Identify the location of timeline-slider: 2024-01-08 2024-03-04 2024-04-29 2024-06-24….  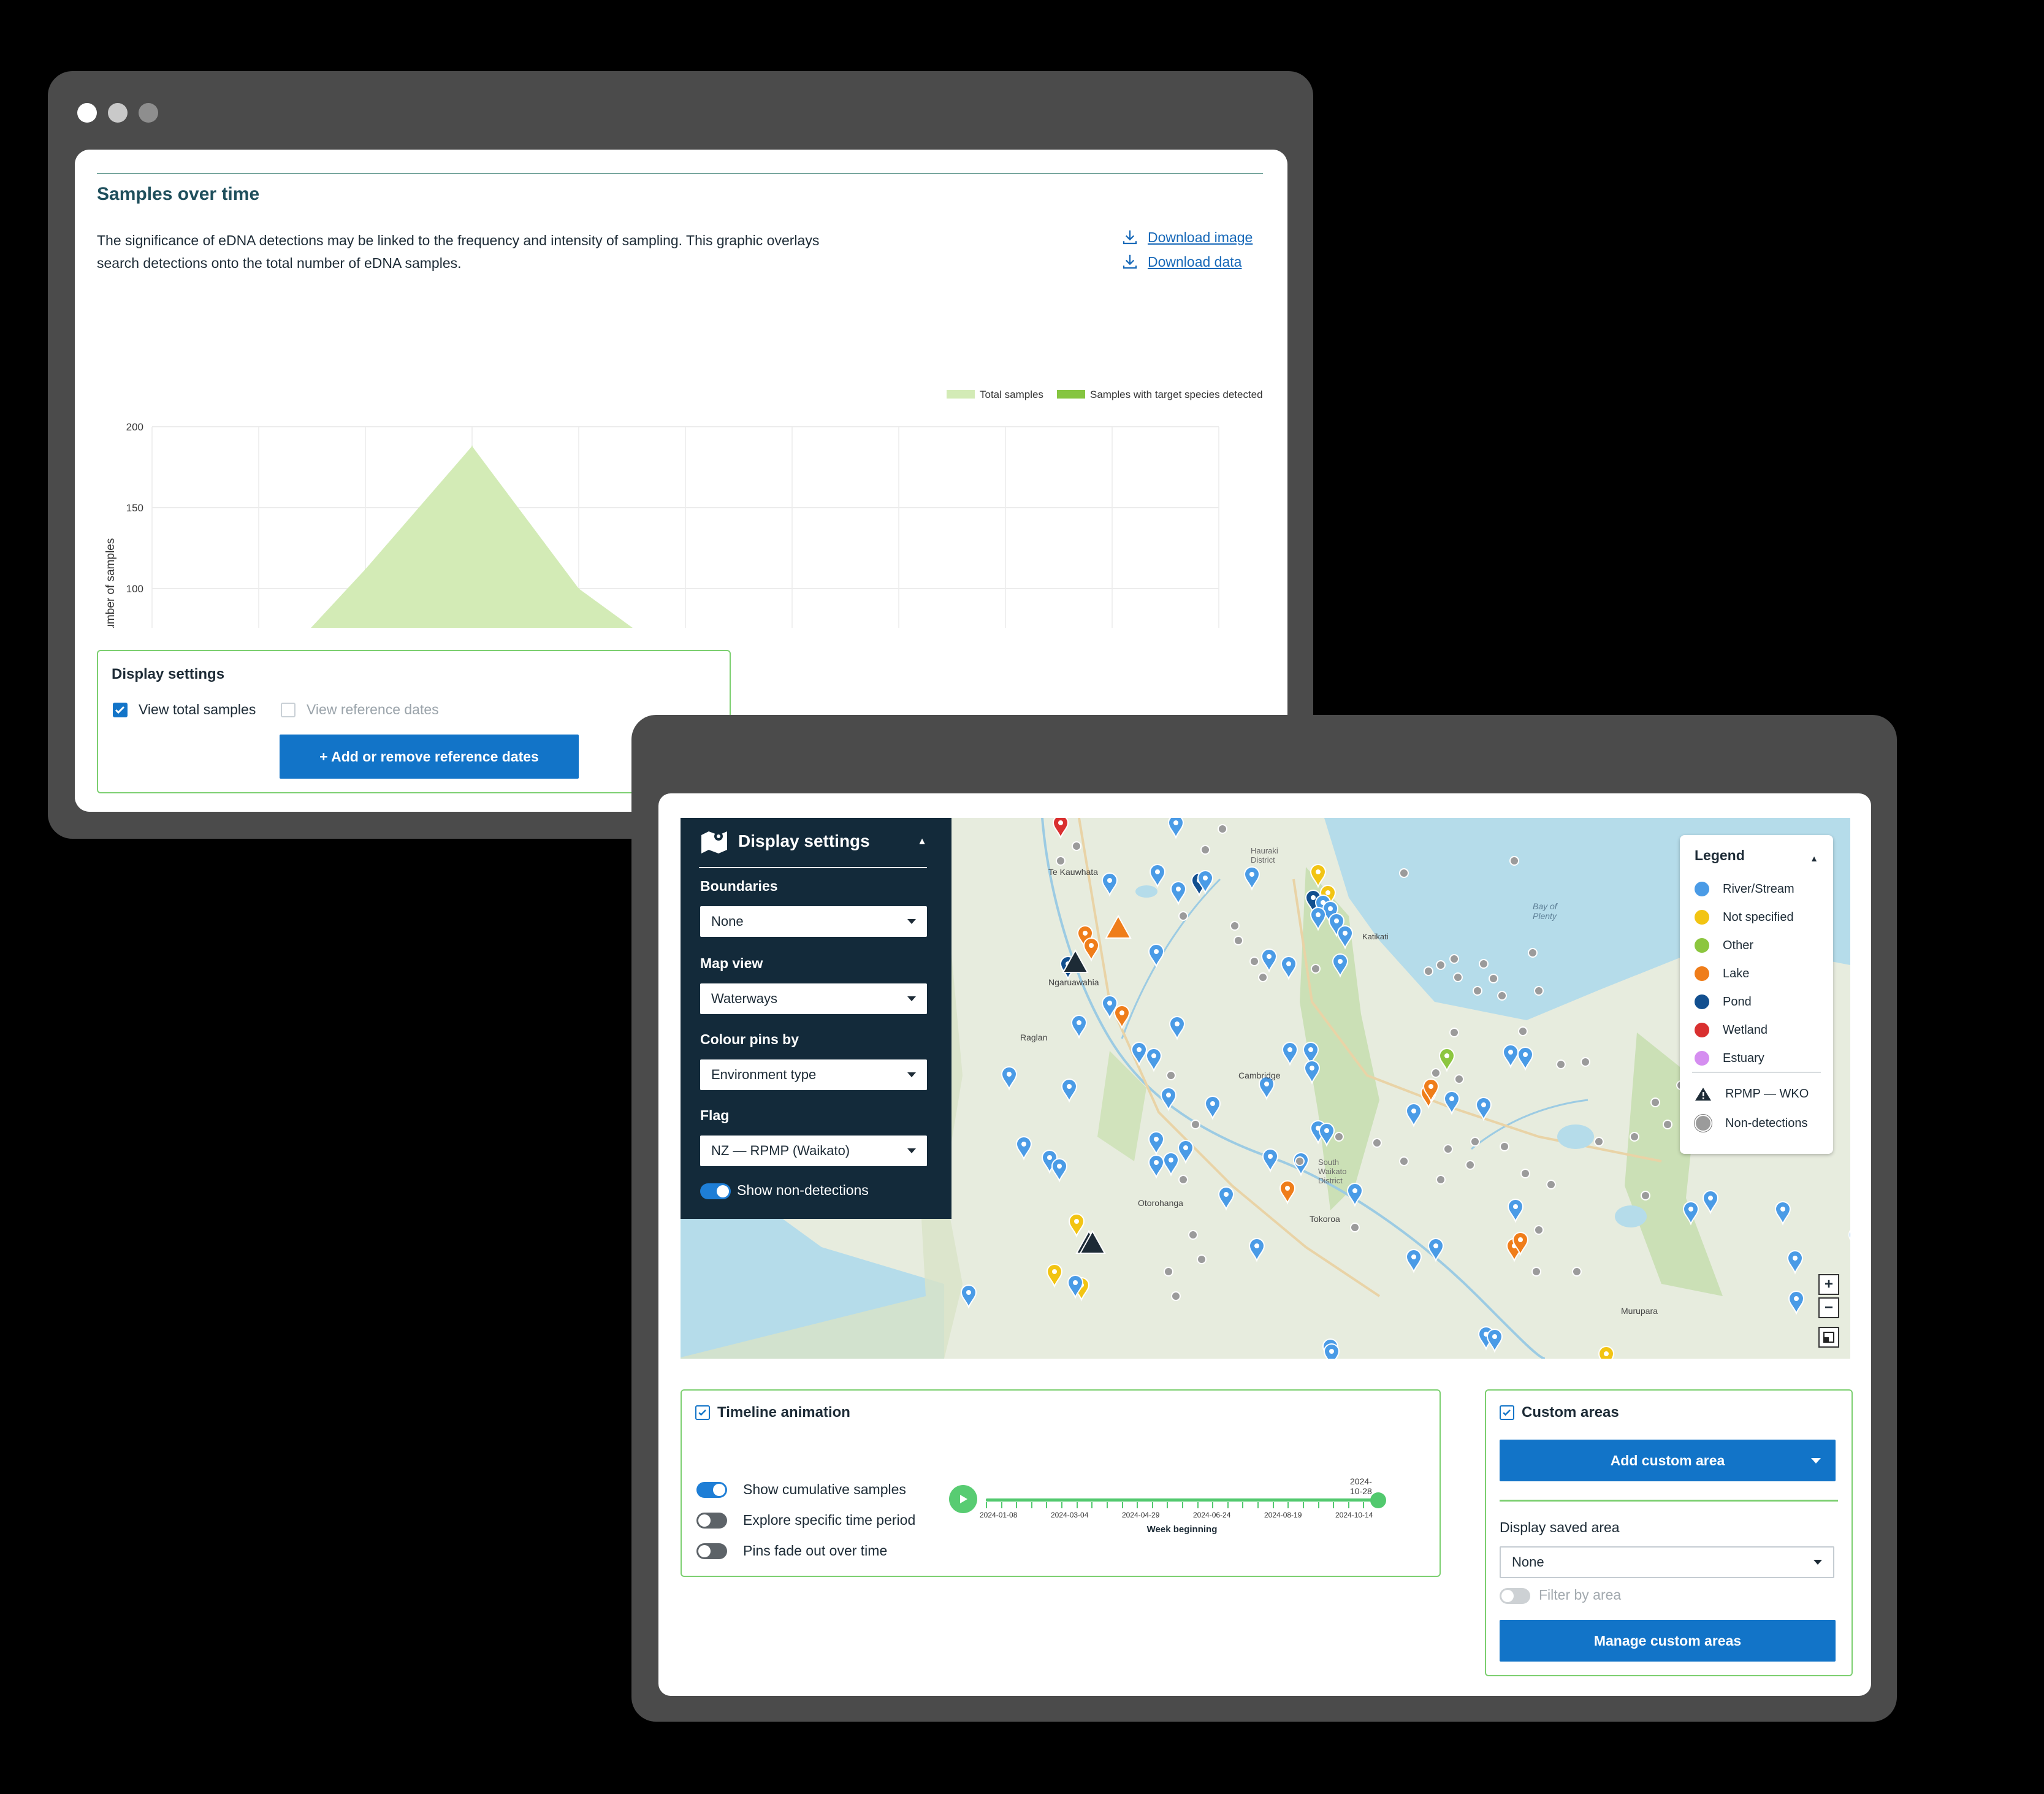
(1183, 1513).